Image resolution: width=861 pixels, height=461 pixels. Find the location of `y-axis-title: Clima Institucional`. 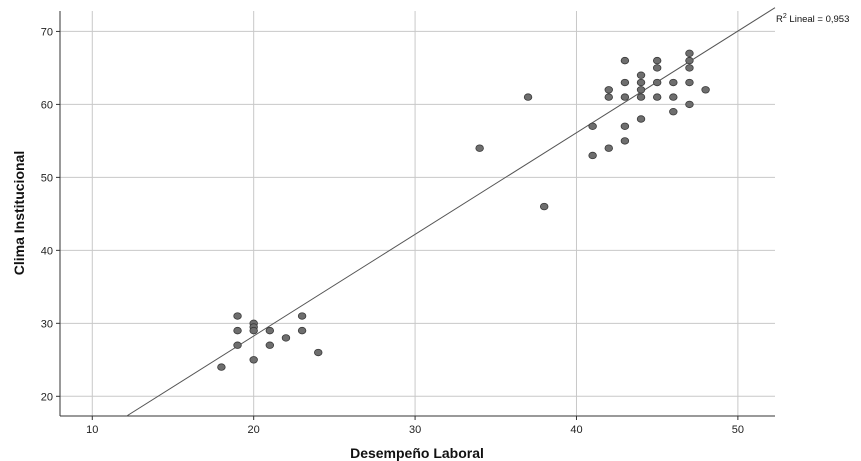

y-axis-title: Clima Institucional is located at coordinates (19, 213).